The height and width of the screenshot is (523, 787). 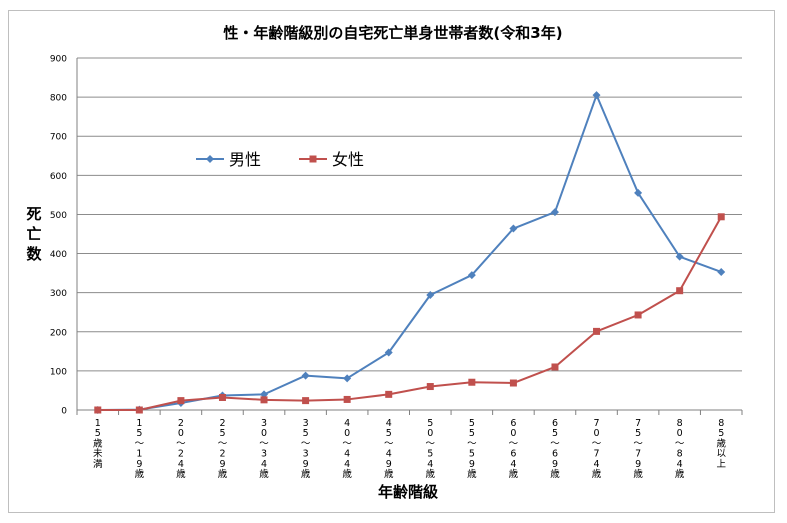 I want to click on chart-title: 性・年齢階級別の自宅死亡単身世帯者数(令和3年), so click(x=392, y=33).